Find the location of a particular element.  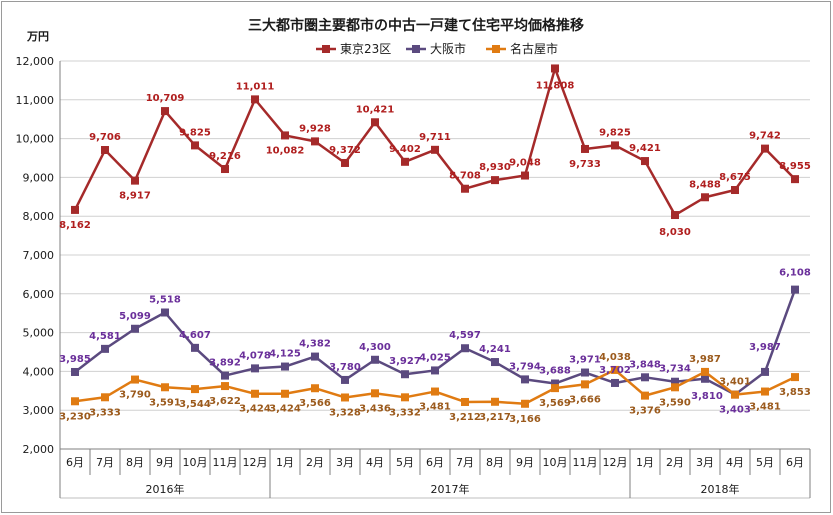

data-label: 3,590 is located at coordinates (675, 402).